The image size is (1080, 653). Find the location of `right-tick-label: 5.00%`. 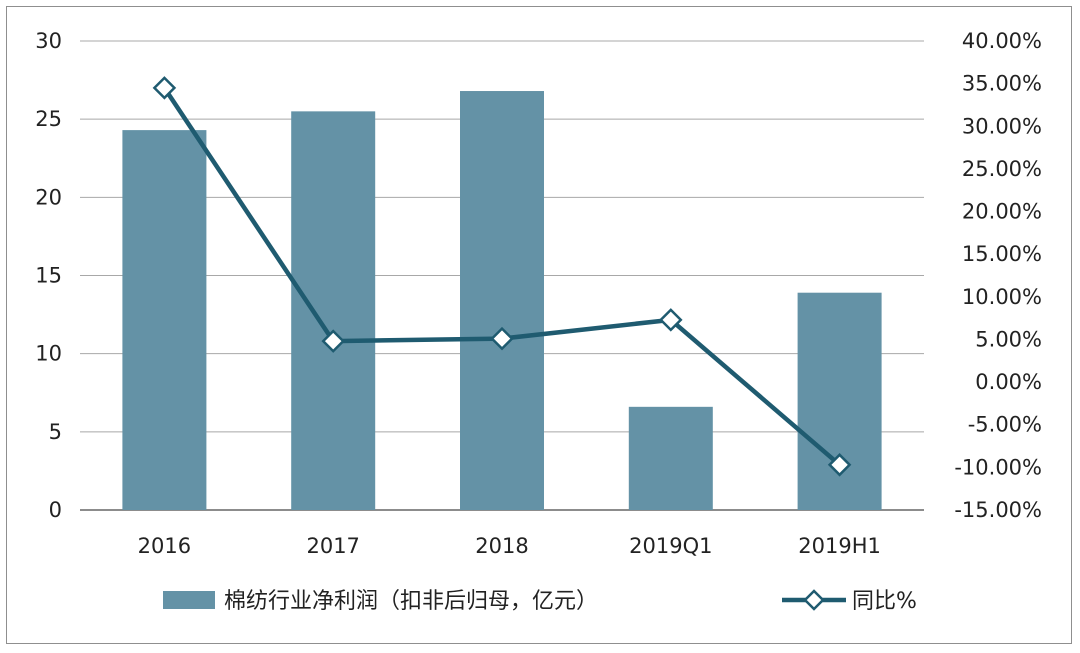

right-tick-label: 5.00% is located at coordinates (1008, 339).